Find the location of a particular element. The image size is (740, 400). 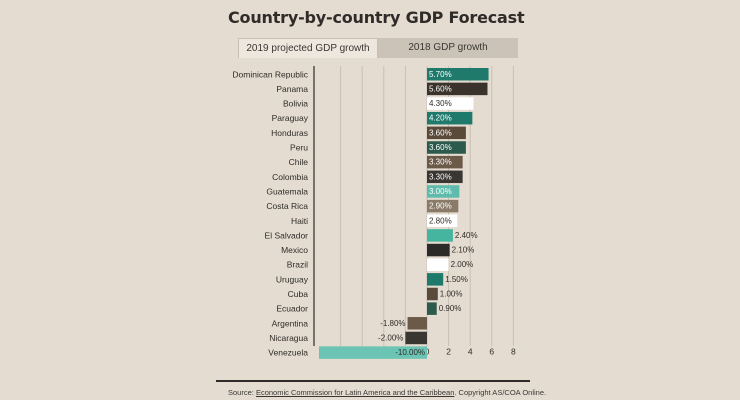

x-tick-label: 8 is located at coordinates (513, 351).